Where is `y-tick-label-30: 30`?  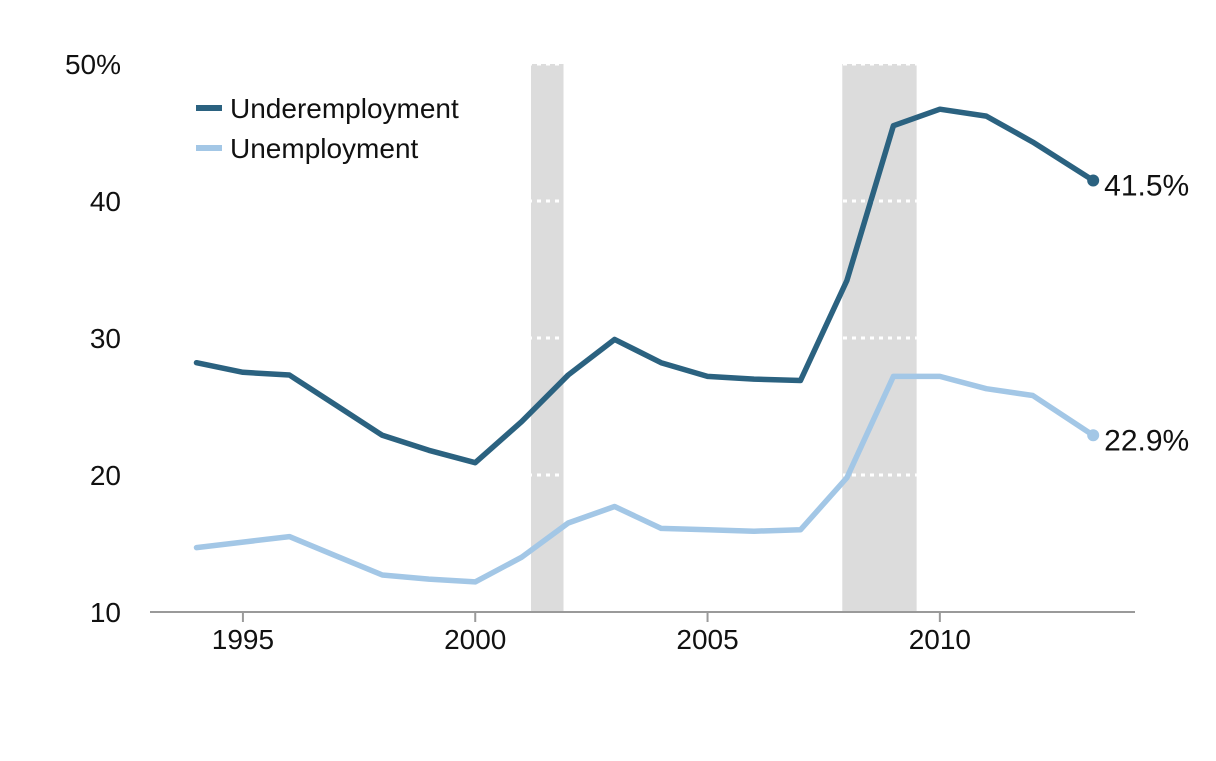
y-tick-label-30: 30 is located at coordinates (105, 338).